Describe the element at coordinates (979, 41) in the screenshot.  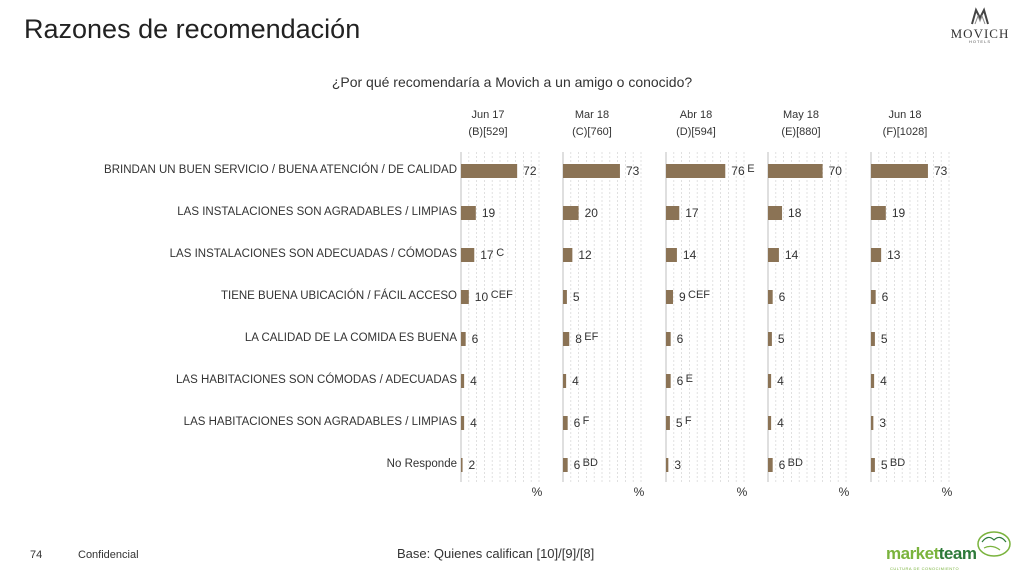
I see `logo-subtitle: HOTELS` at that location.